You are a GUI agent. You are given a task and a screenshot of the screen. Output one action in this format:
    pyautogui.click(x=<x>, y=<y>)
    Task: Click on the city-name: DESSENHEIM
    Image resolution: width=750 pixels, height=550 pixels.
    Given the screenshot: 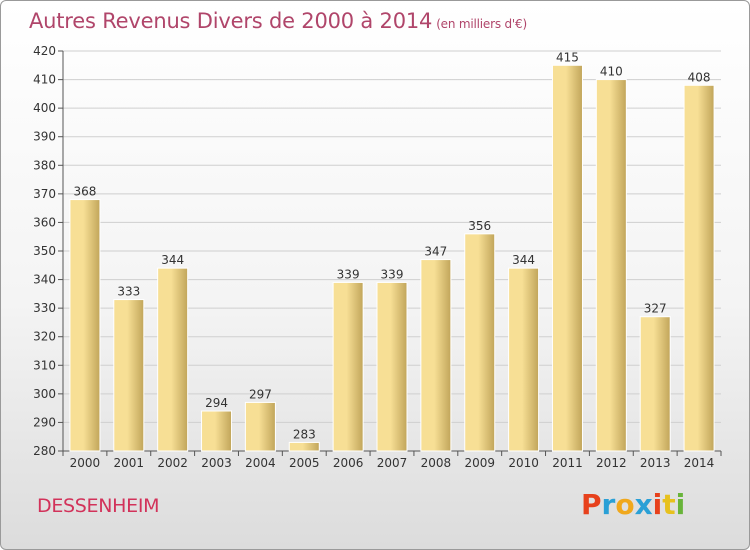 What is the action you would take?
    pyautogui.click(x=98, y=506)
    